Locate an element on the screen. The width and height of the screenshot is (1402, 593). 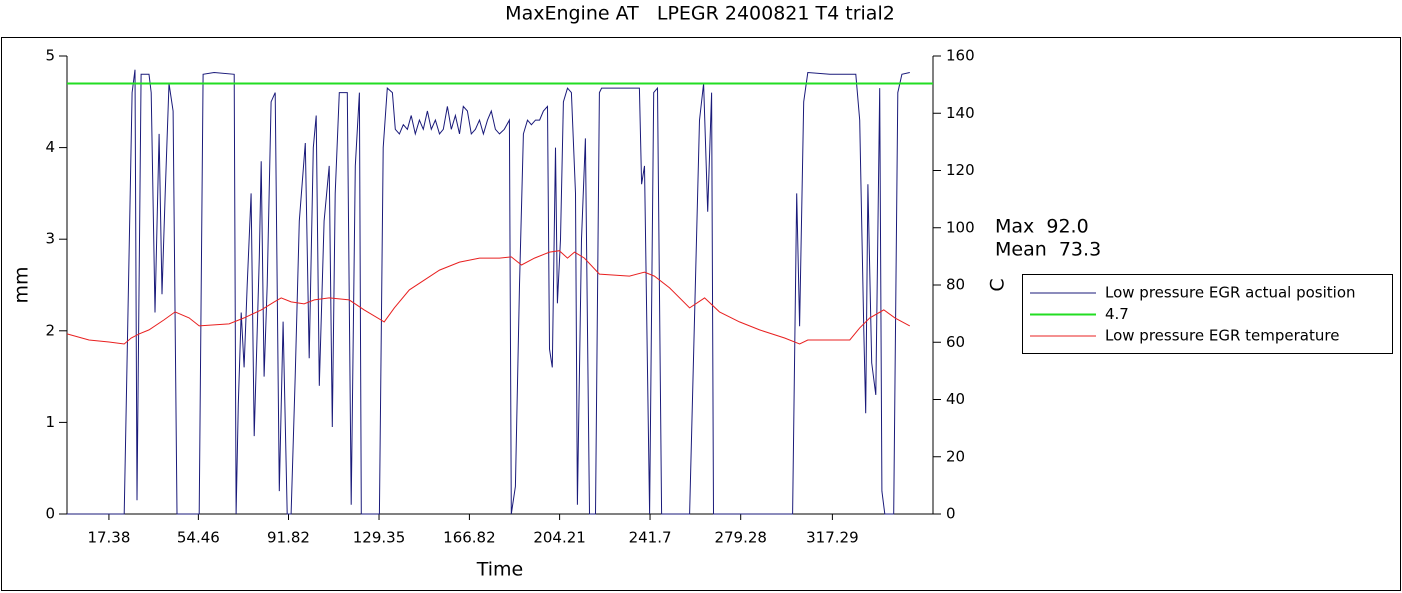
y2-tick-label: 120 is located at coordinates (960, 170).